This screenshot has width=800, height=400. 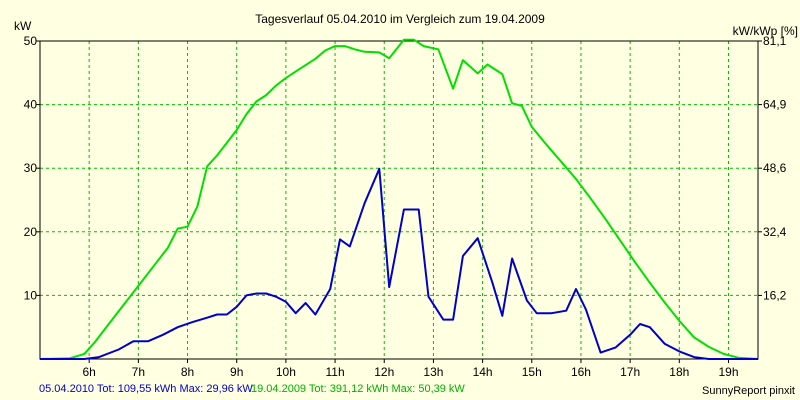 What do you see at coordinates (88, 372) in the screenshot?
I see `x-tick-label: 6h` at bounding box center [88, 372].